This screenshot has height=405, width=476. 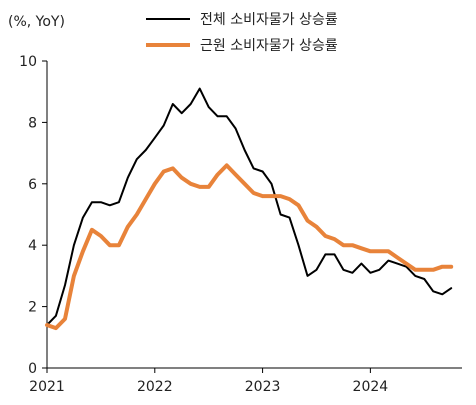 What do you see at coordinates (32, 308) in the screenshot?
I see `y-tick-label: 2` at bounding box center [32, 308].